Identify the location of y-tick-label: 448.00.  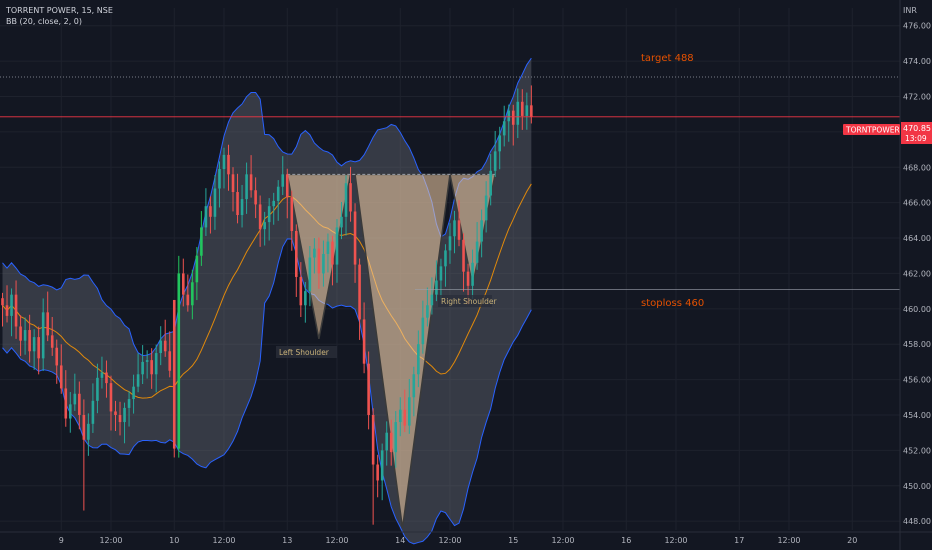
(917, 521).